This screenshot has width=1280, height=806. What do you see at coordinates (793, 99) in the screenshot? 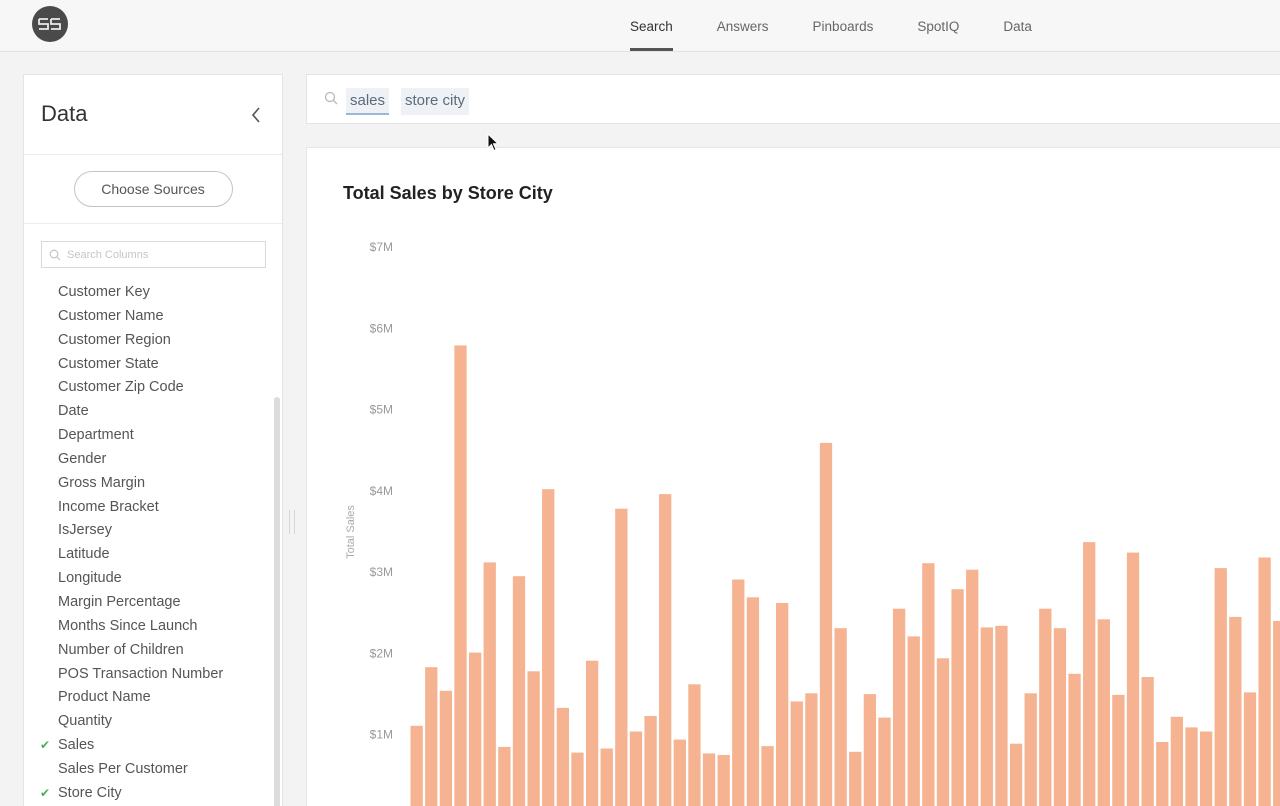
I see `search-bar: sales store city` at bounding box center [793, 99].